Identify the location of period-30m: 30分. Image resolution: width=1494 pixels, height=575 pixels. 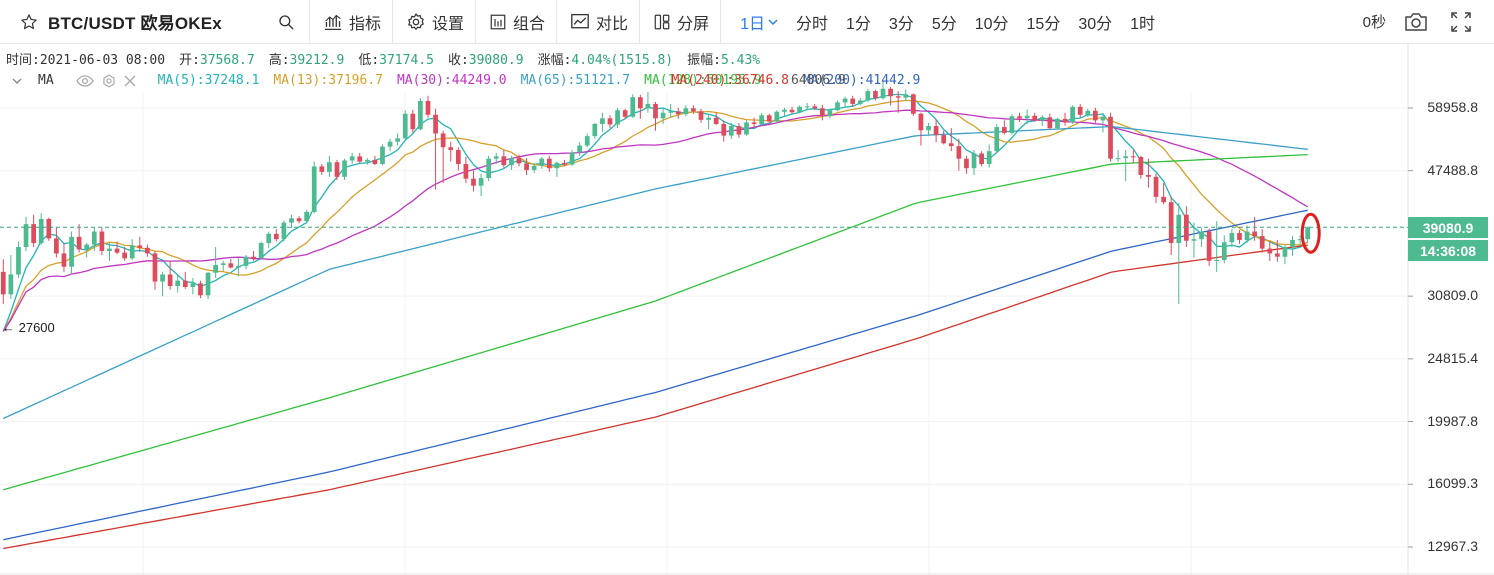
(1095, 24).